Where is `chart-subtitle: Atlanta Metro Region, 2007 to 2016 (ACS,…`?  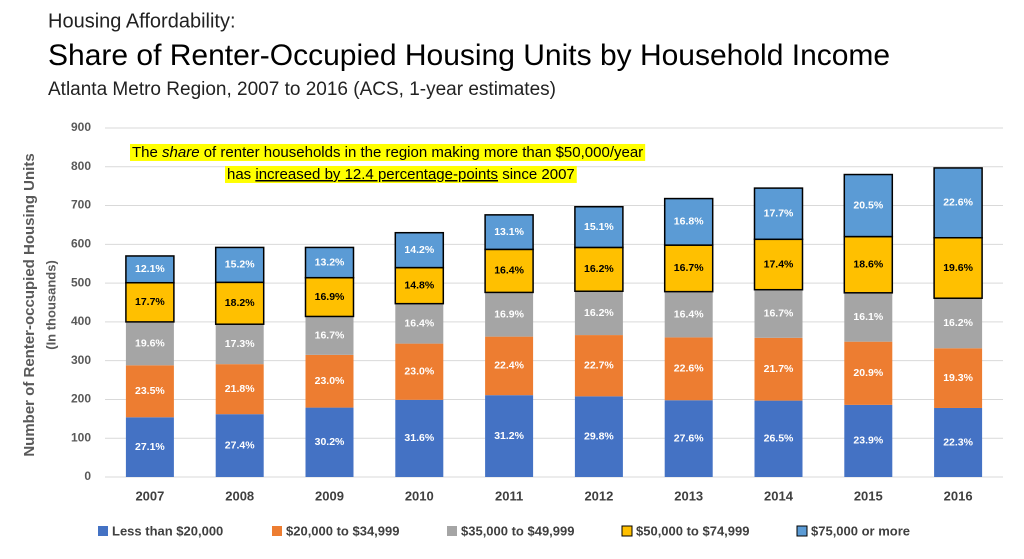
chart-subtitle: Atlanta Metro Region, 2007 to 2016 (ACS,… is located at coordinates (302, 89).